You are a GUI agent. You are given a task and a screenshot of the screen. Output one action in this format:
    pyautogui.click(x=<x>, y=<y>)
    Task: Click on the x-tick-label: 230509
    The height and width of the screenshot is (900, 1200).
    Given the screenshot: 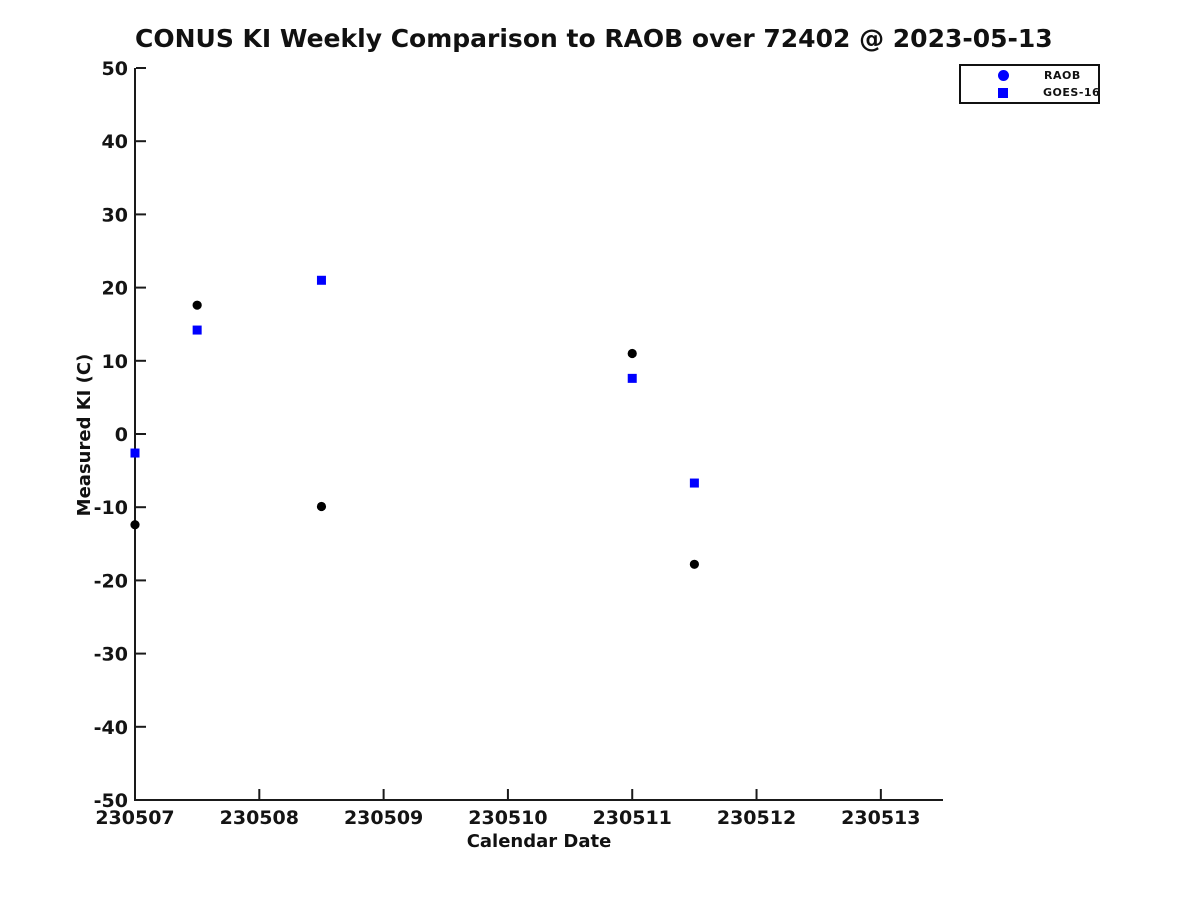 What is the action you would take?
    pyautogui.click(x=383, y=818)
    